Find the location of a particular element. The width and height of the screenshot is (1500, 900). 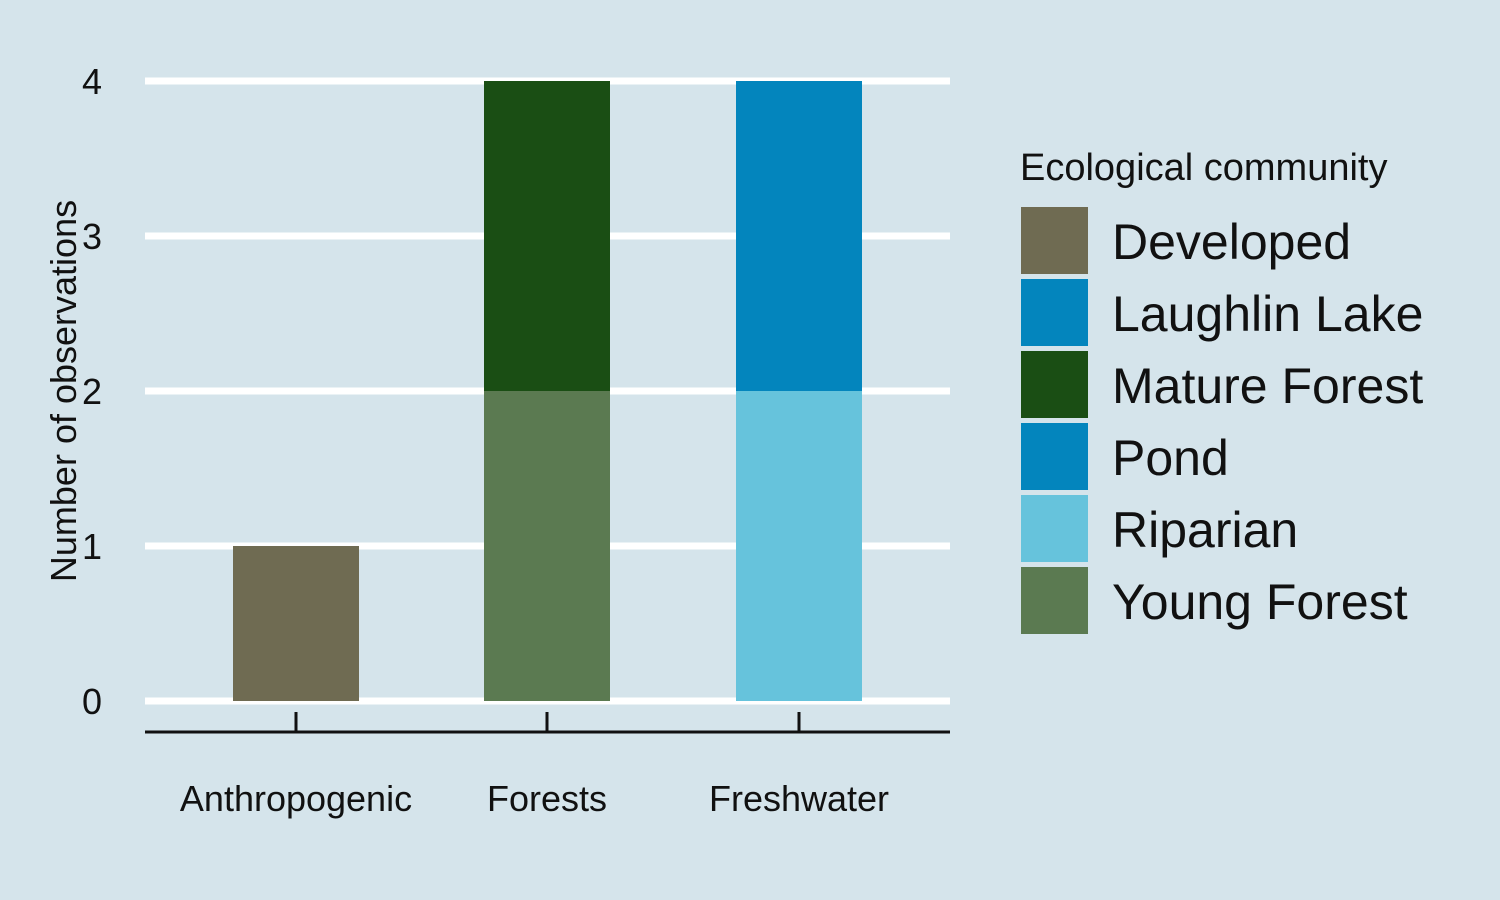

legend-swatch-riparian is located at coordinates (1054, 528).